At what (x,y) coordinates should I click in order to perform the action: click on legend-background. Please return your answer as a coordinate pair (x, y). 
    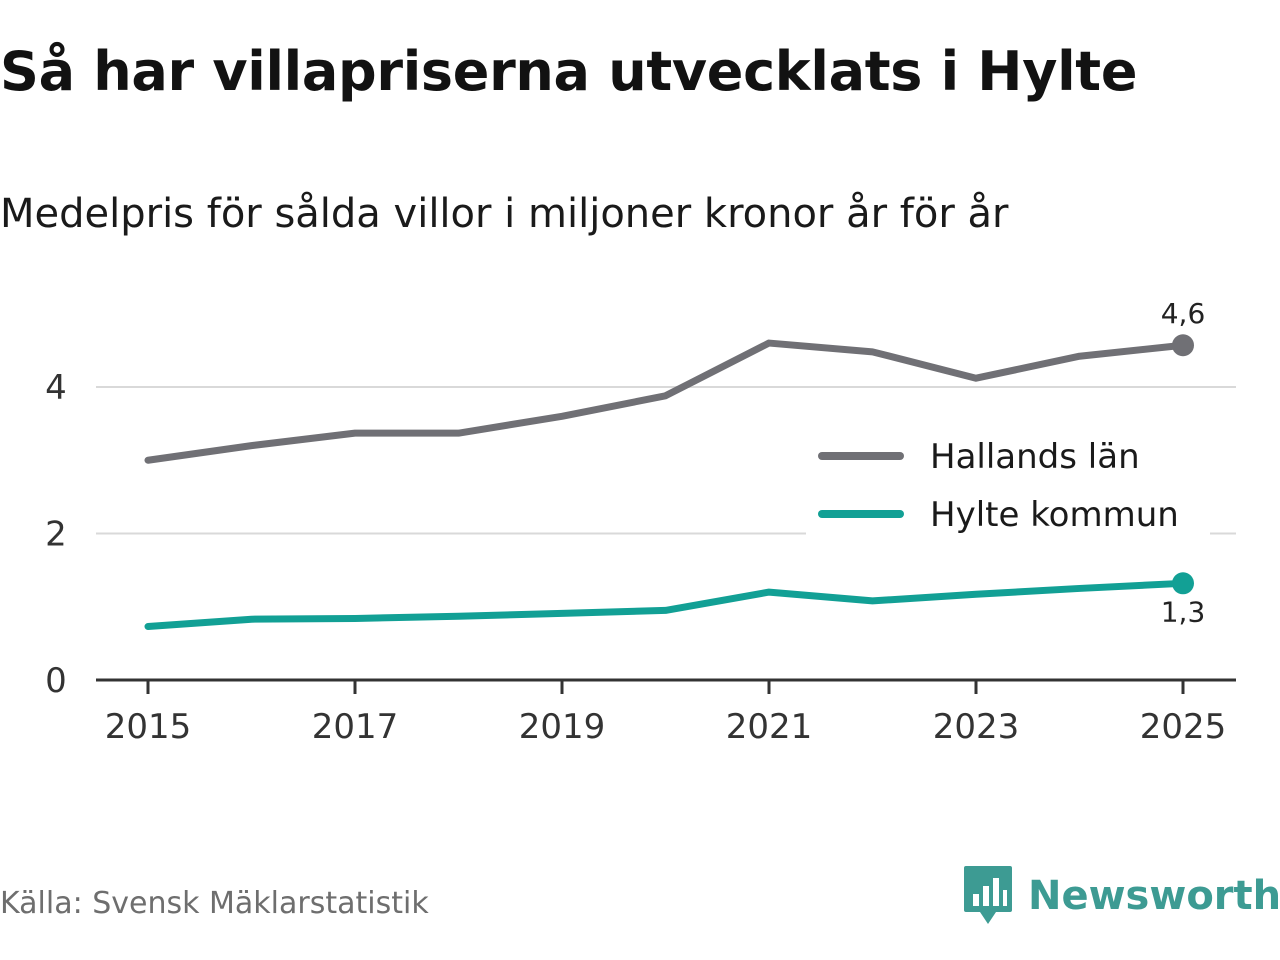
    Looking at the image, I should click on (1008, 487).